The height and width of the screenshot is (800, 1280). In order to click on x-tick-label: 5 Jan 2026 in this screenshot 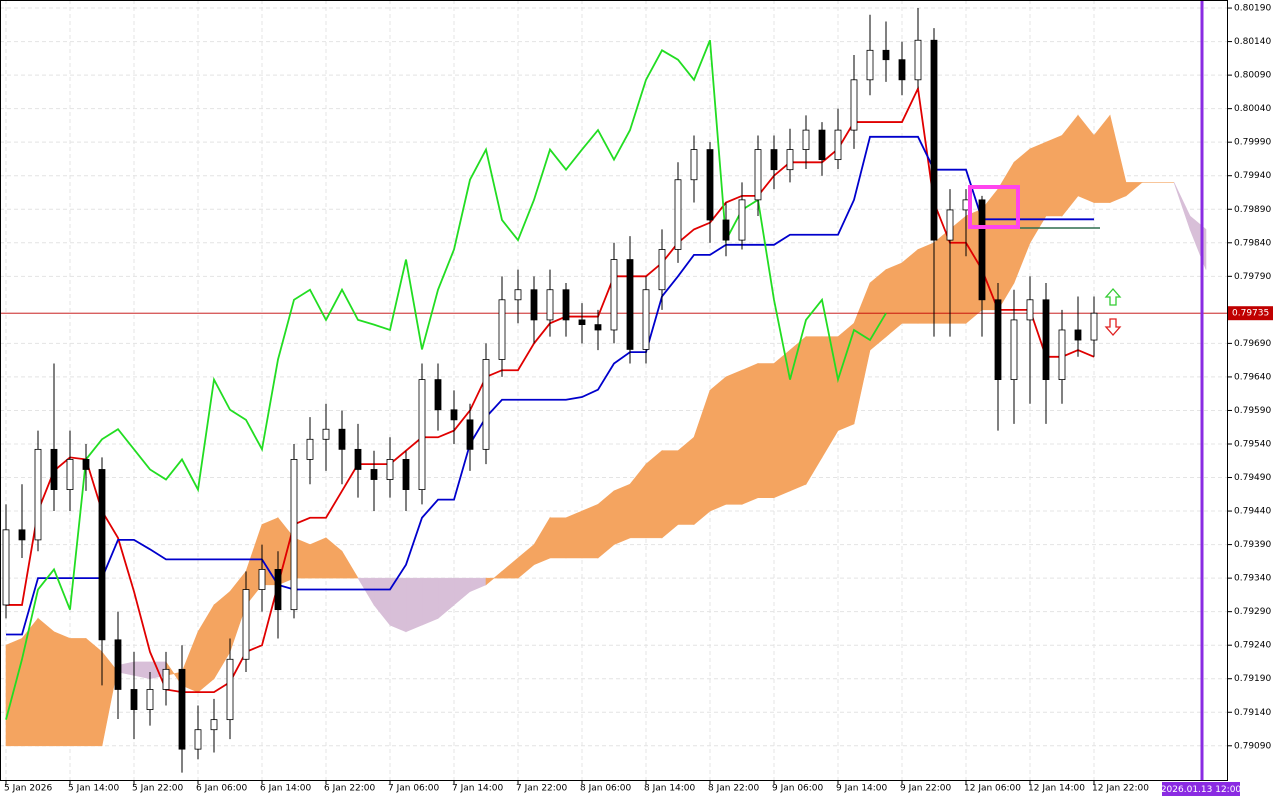, I will do `click(28, 789)`.